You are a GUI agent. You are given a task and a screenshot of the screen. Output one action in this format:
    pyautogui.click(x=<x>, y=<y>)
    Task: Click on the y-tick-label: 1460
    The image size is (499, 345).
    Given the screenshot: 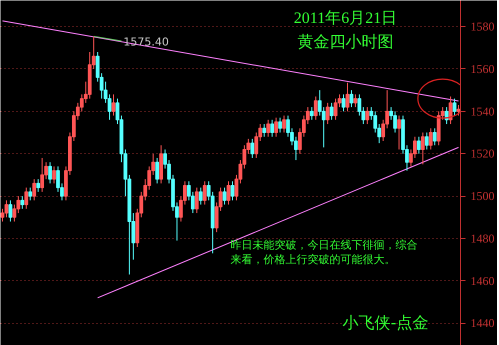 What is the action you would take?
    pyautogui.click(x=482, y=281)
    